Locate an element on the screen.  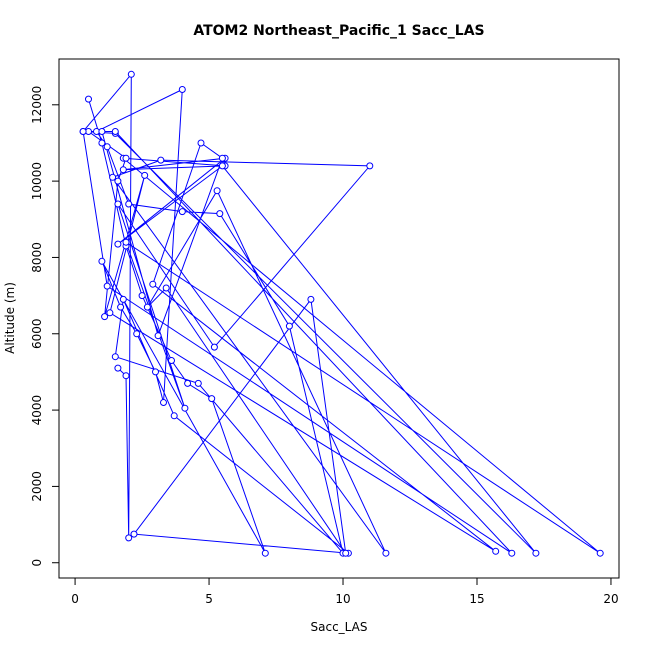
x-tick-label: 0 is located at coordinates (75, 599).